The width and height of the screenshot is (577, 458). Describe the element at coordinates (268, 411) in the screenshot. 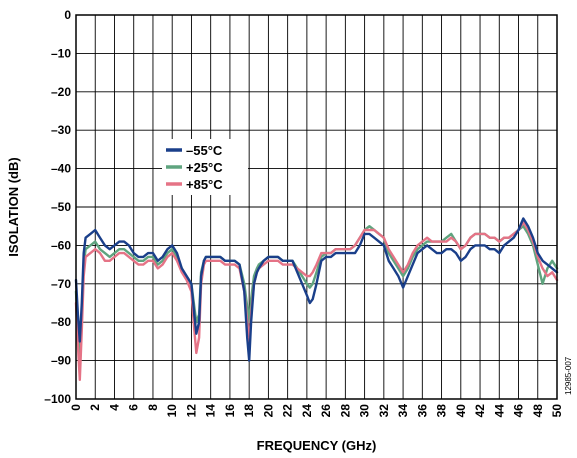

I see `x-tick-label: 20` at that location.